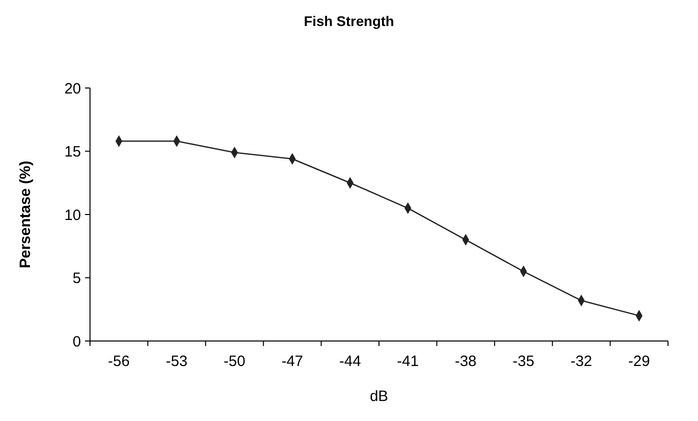 The width and height of the screenshot is (698, 421). What do you see at coordinates (235, 361) in the screenshot?
I see `x-tick-label: -50` at bounding box center [235, 361].